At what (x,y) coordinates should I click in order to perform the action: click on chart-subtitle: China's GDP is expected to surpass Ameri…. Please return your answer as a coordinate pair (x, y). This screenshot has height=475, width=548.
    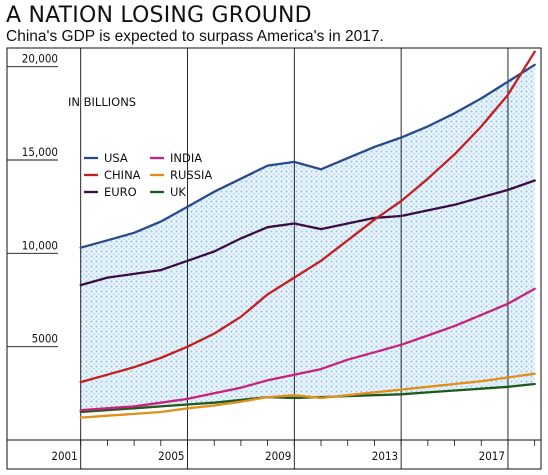
    Looking at the image, I should click on (195, 36).